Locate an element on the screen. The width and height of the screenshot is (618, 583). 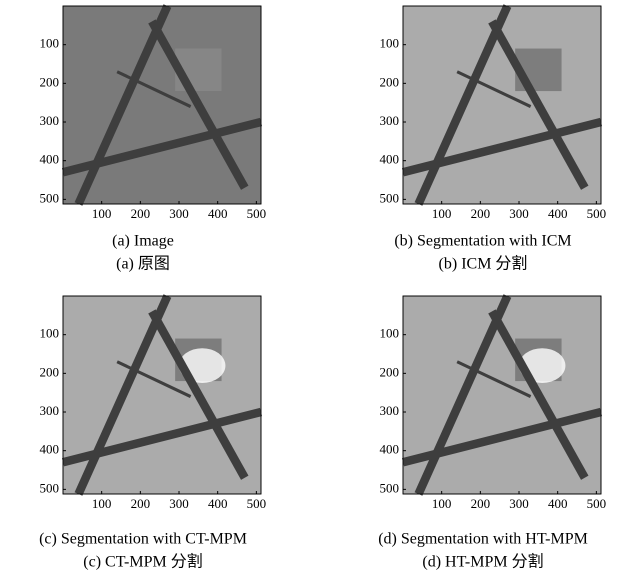
caption-en: (b) Segmentation with ICM is located at coordinates (482, 241).